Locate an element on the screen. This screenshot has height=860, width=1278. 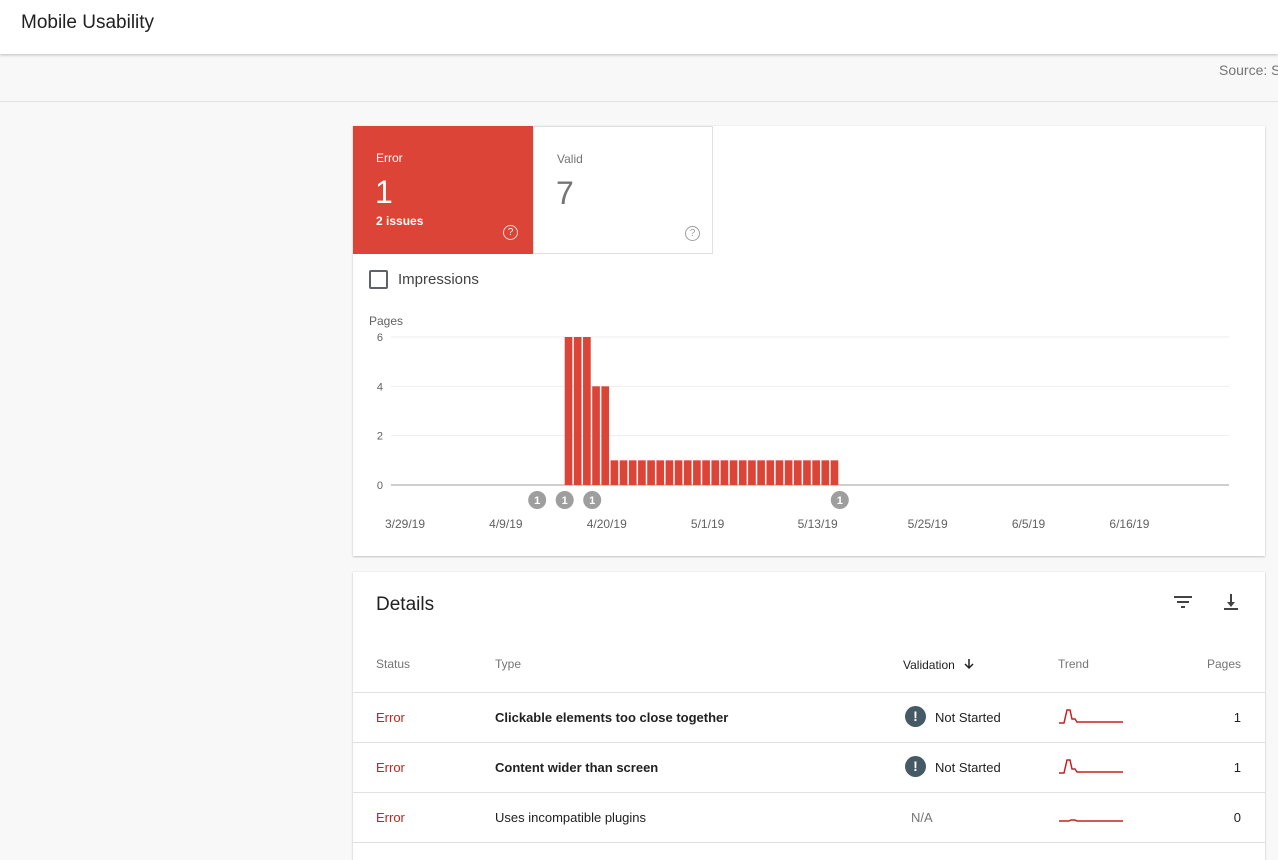
column-header-pages: Pages is located at coordinates (1224, 664).